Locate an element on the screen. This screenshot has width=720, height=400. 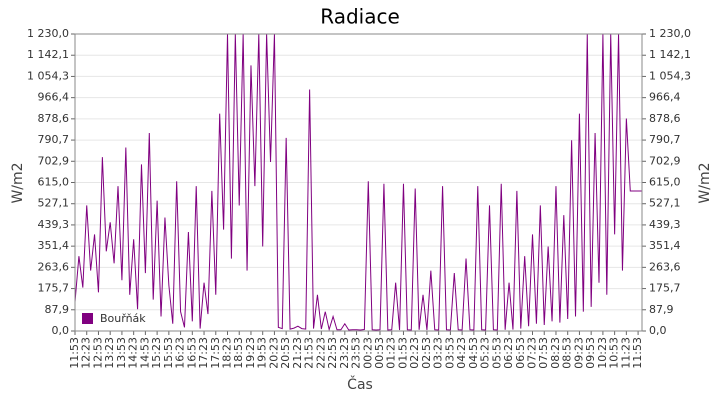
x-tick-label: 22:23 is located at coordinates (320, 353).